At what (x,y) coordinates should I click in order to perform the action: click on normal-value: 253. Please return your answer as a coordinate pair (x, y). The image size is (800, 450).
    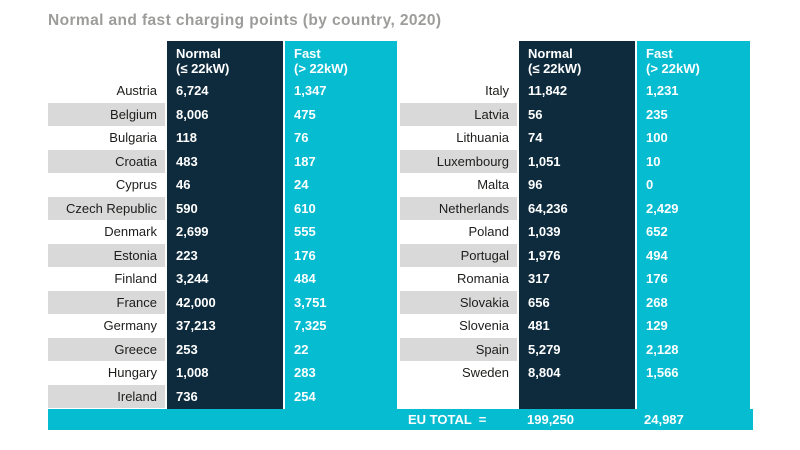
    Looking at the image, I should click on (187, 349).